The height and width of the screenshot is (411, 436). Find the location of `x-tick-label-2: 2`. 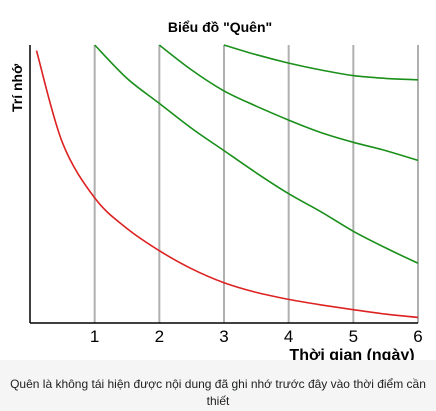

x-tick-label-2: 2 is located at coordinates (159, 336).